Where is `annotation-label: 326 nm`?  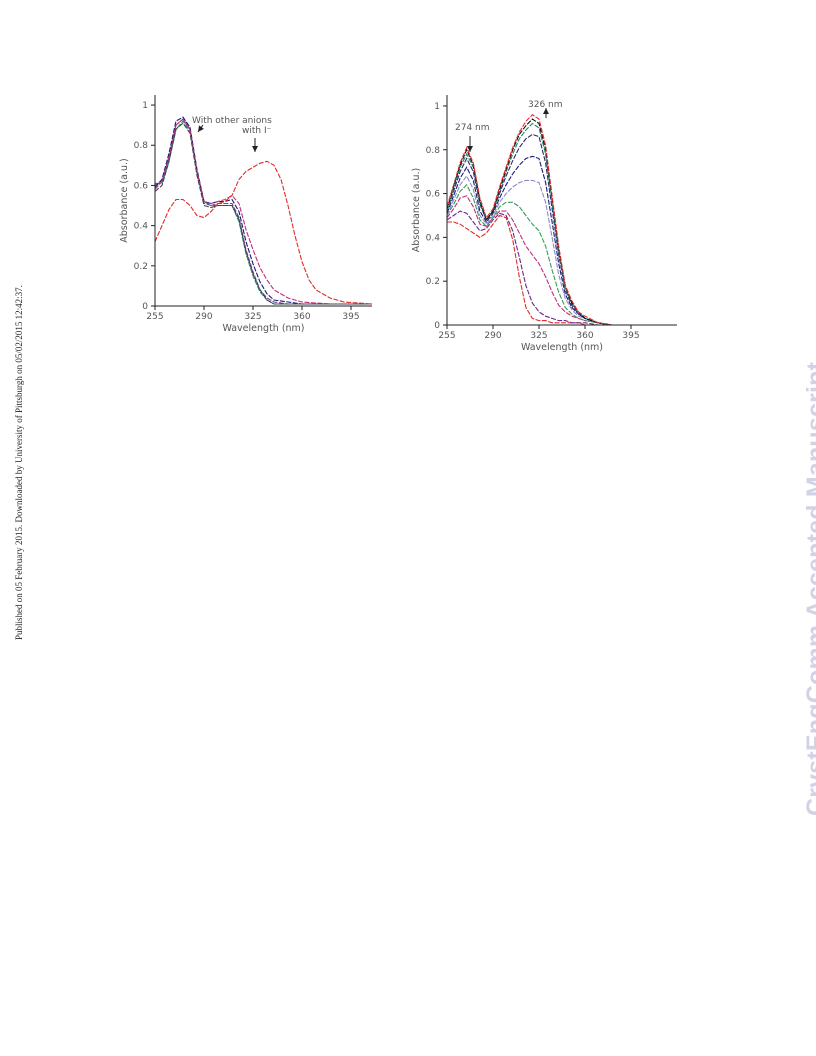 annotation-label: 326 nm is located at coordinates (545, 105).